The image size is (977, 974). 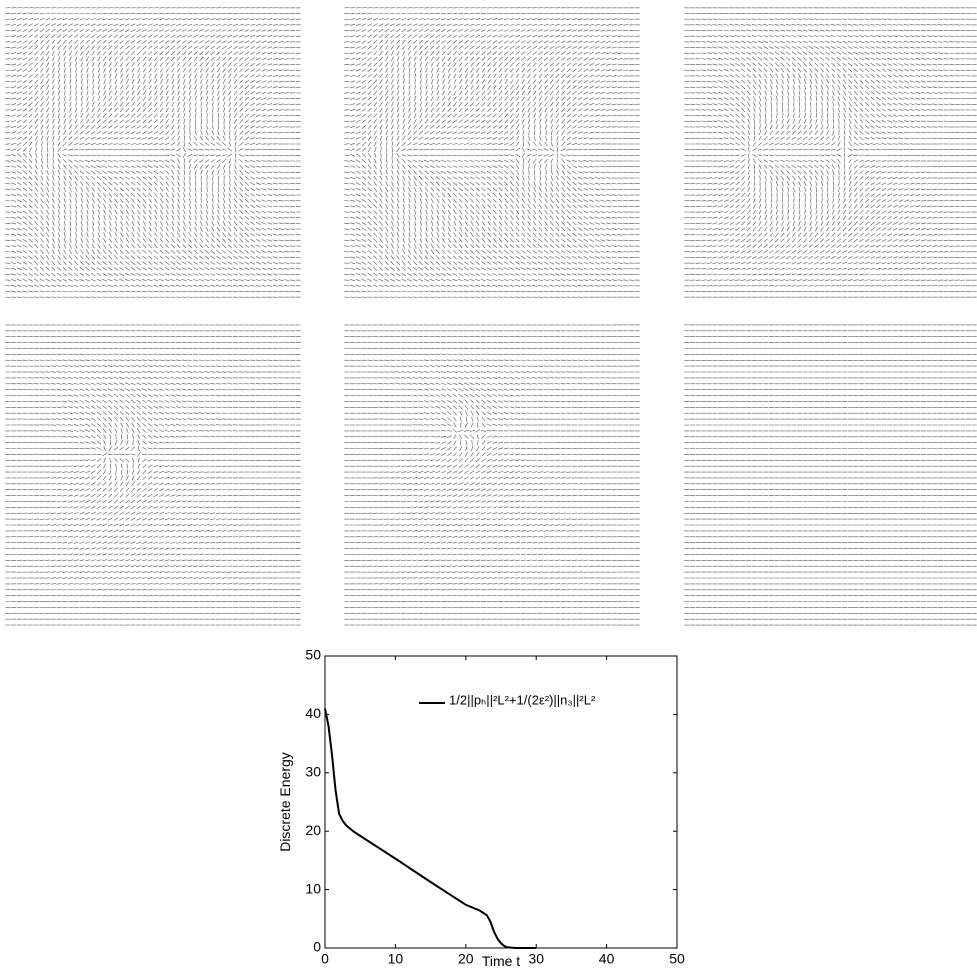 I want to click on plot-frame, so click(x=501, y=802).